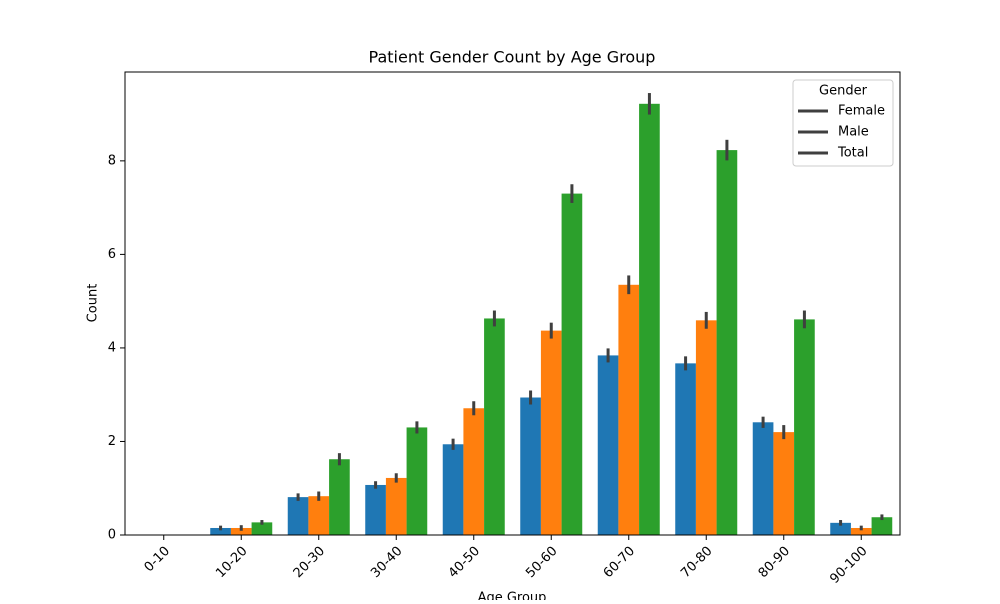 The height and width of the screenshot is (604, 1000). I want to click on x-axis-label: Age Group, so click(512, 596).